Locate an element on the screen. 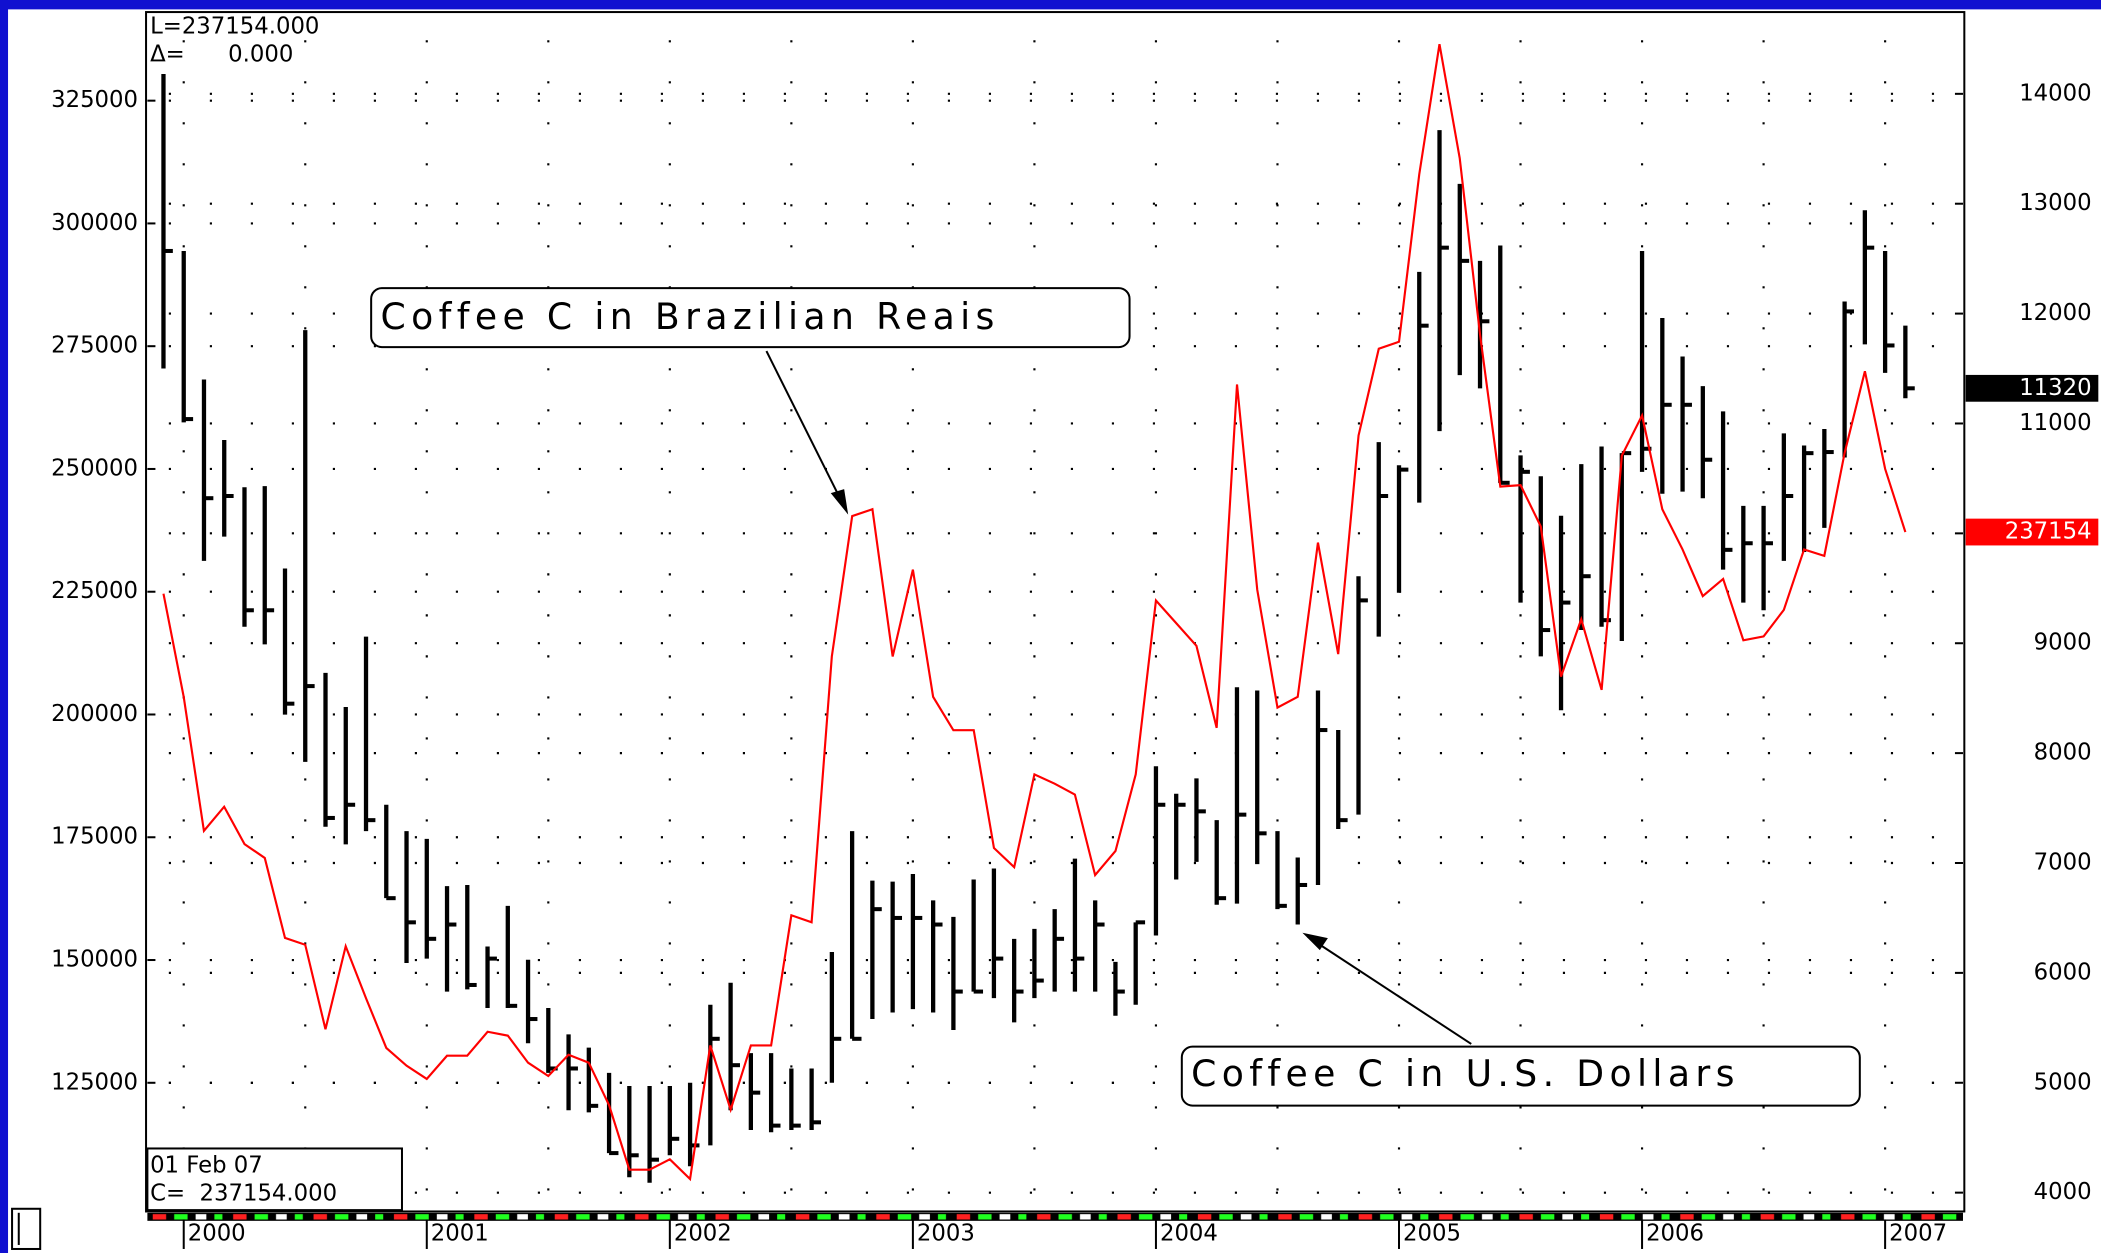 The image size is (2101, 1253). y2-tick-label: 6000 is located at coordinates (2063, 972).